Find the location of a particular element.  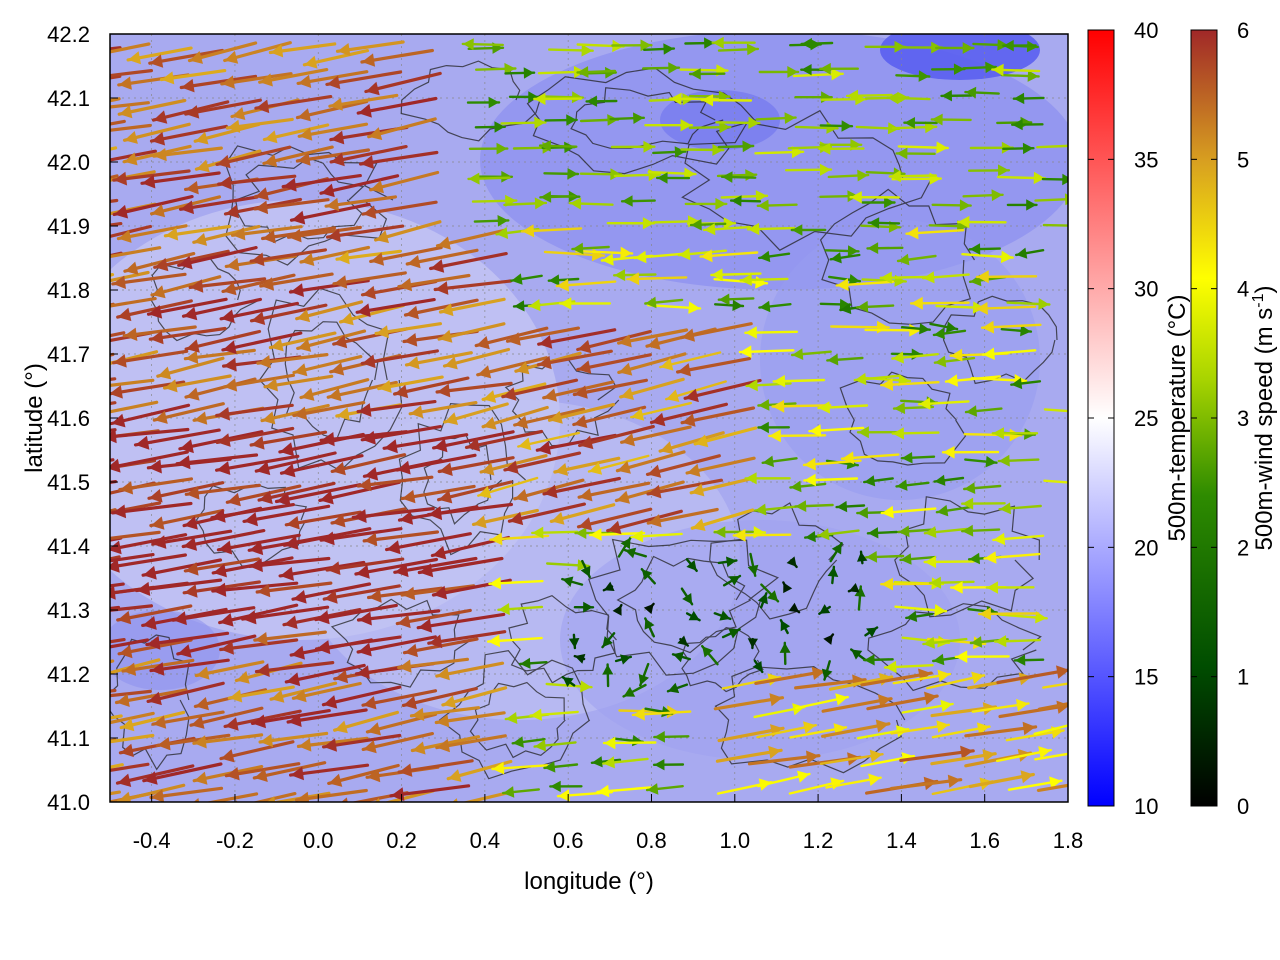

x-axis-ticks: -0.4 -0.2 0.0 0.2 0.4 0.6 0.8 1.0 1.2 1.4 1.6 1.8 is located at coordinates (608, 823).